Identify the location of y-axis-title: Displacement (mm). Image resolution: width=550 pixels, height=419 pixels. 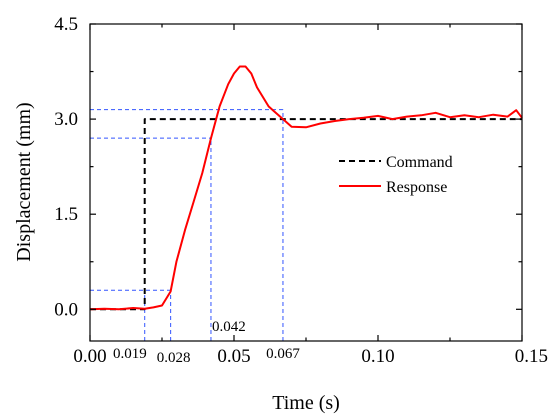
(24, 181).